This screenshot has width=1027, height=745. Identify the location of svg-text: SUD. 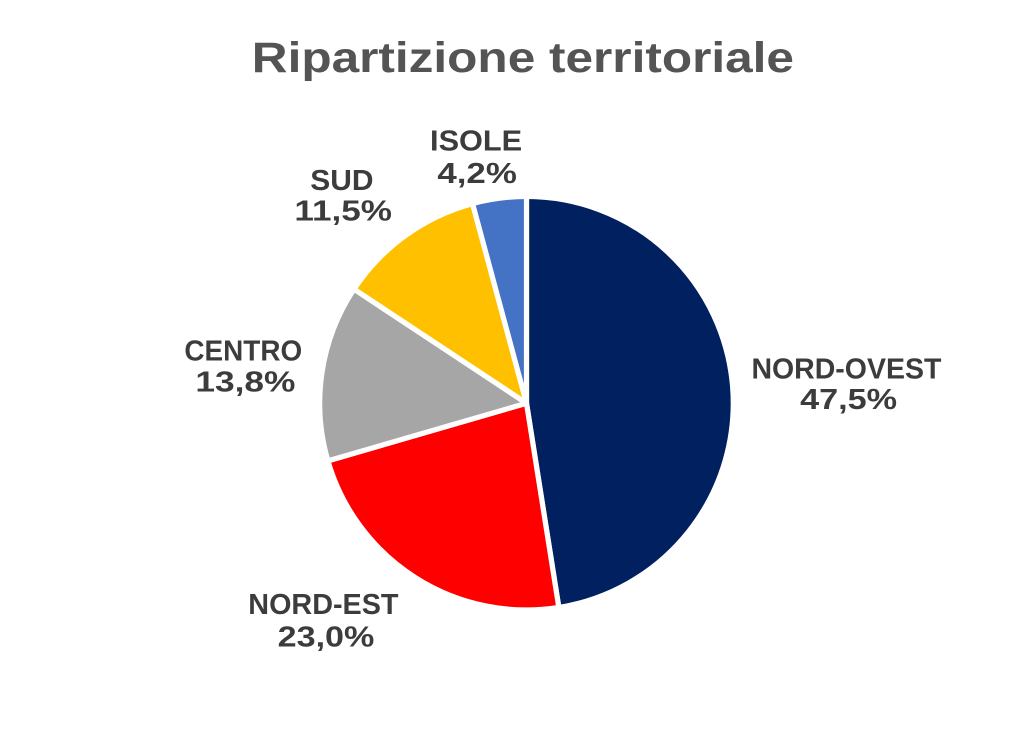
(341, 181).